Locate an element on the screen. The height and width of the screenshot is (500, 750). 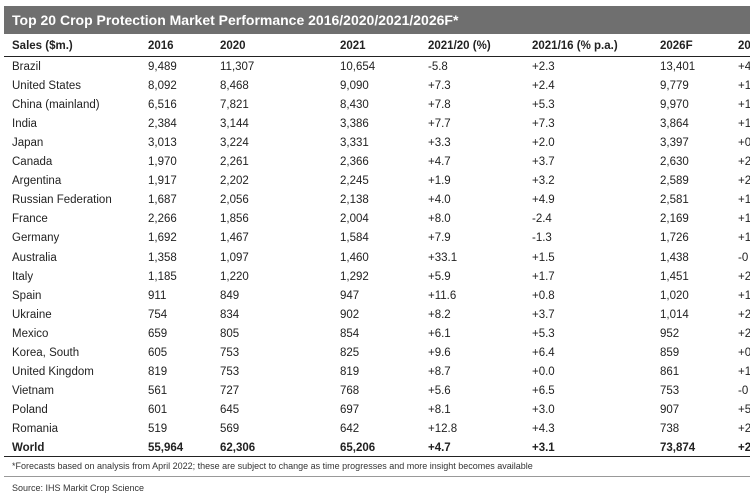
table-cell: 825 is located at coordinates (350, 352).